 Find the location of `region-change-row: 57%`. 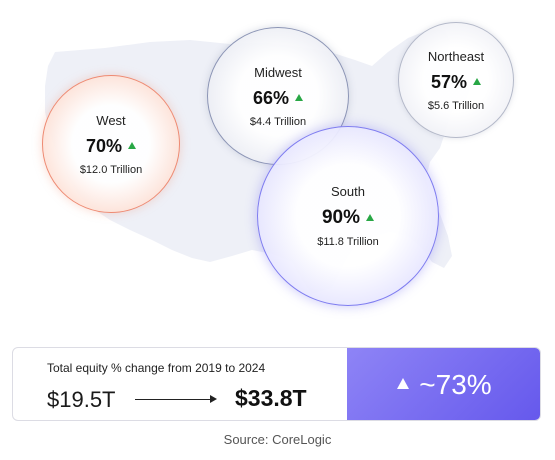

region-change-row: 57% is located at coordinates (456, 82).